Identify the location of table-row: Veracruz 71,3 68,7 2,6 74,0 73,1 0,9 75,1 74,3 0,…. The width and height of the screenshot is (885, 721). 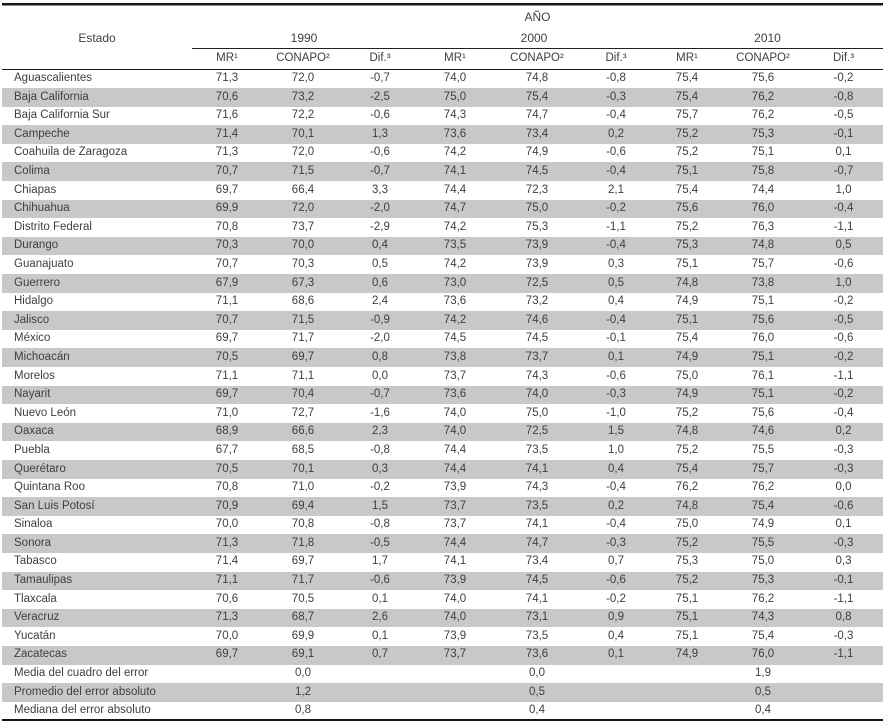
(442, 618).